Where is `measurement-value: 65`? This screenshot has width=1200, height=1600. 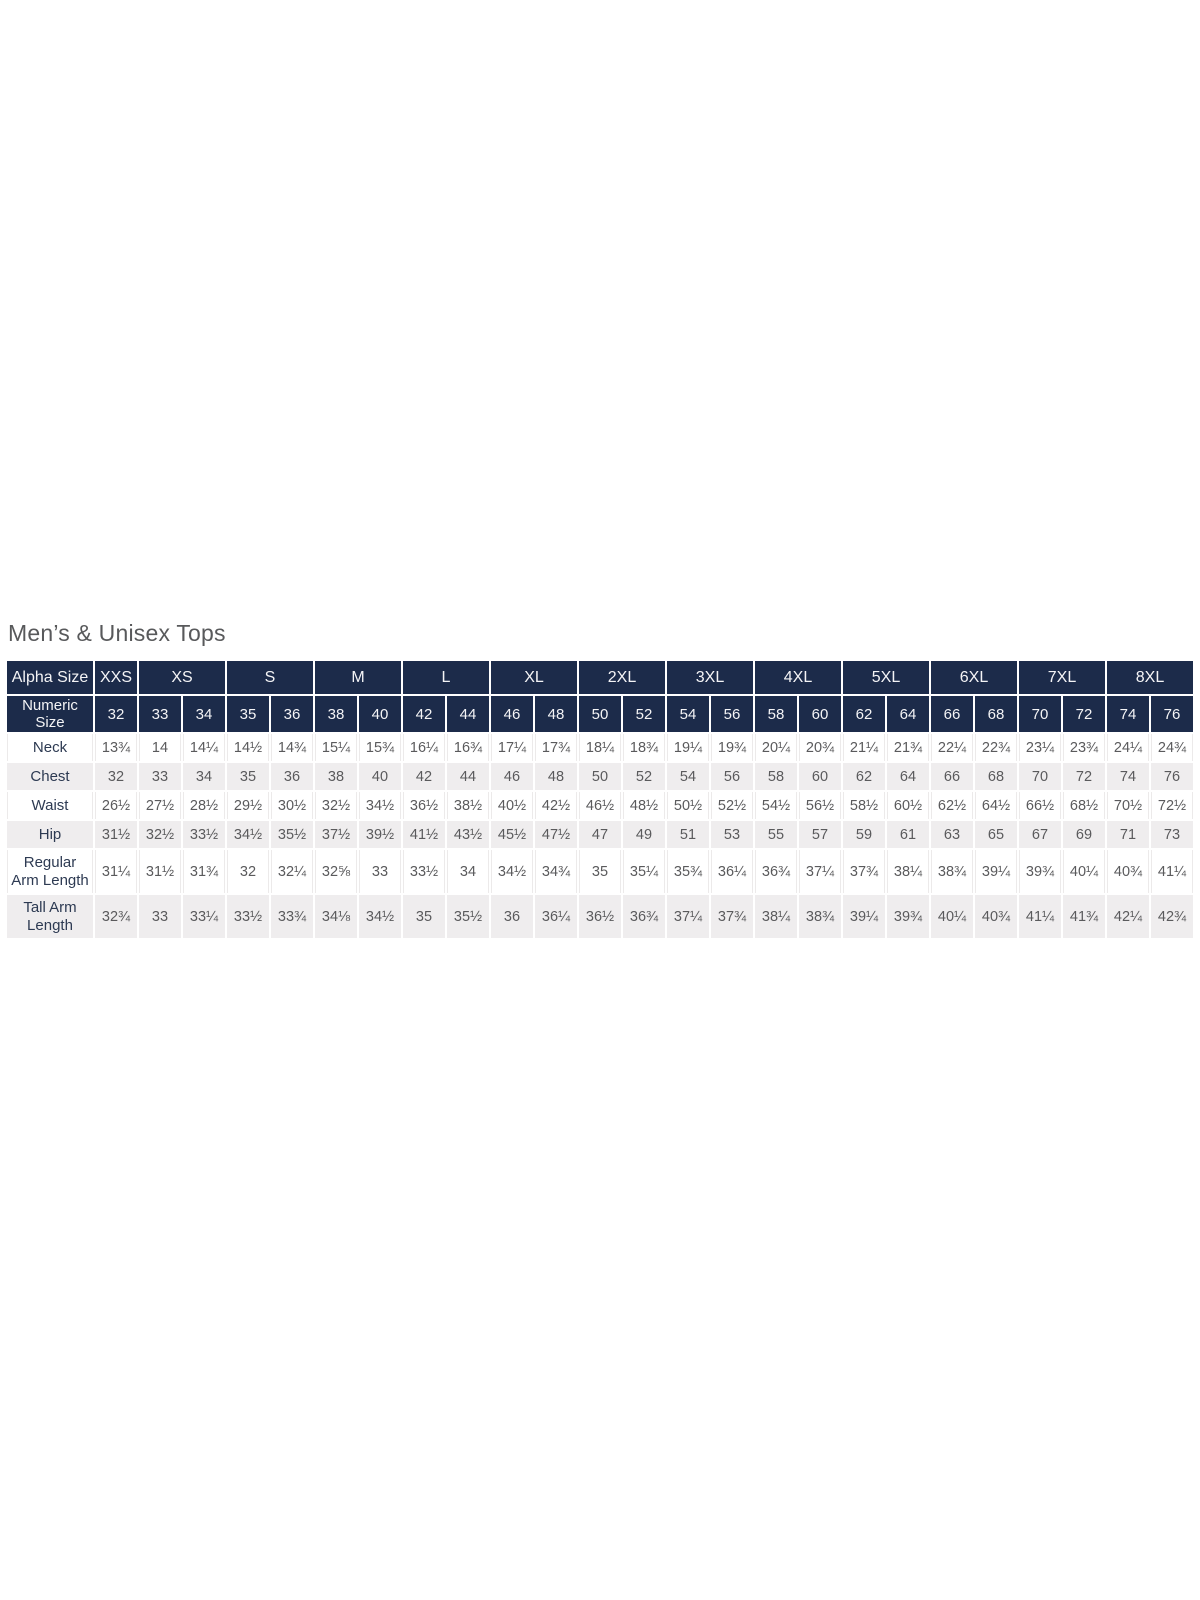
measurement-value: 65 is located at coordinates (996, 834).